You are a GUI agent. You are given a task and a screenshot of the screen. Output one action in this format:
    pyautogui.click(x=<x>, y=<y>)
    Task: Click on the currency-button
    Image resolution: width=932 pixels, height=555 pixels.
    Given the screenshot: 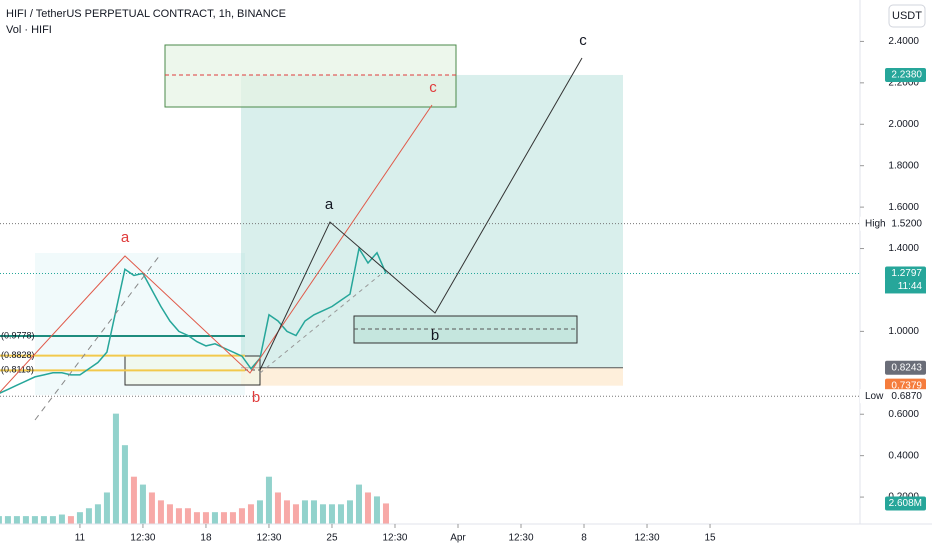 What is the action you would take?
    pyautogui.click(x=907, y=16)
    